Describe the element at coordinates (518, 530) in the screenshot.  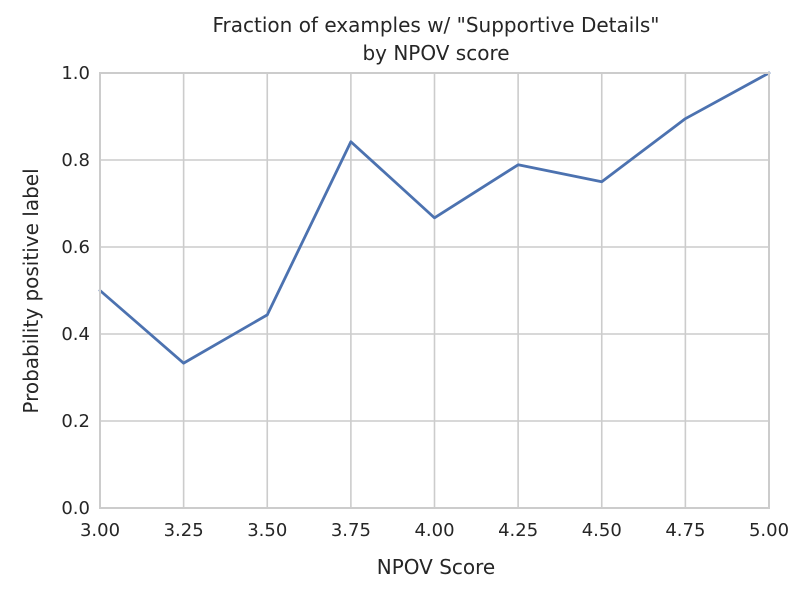
I see `x-tick-label: 4.25` at that location.